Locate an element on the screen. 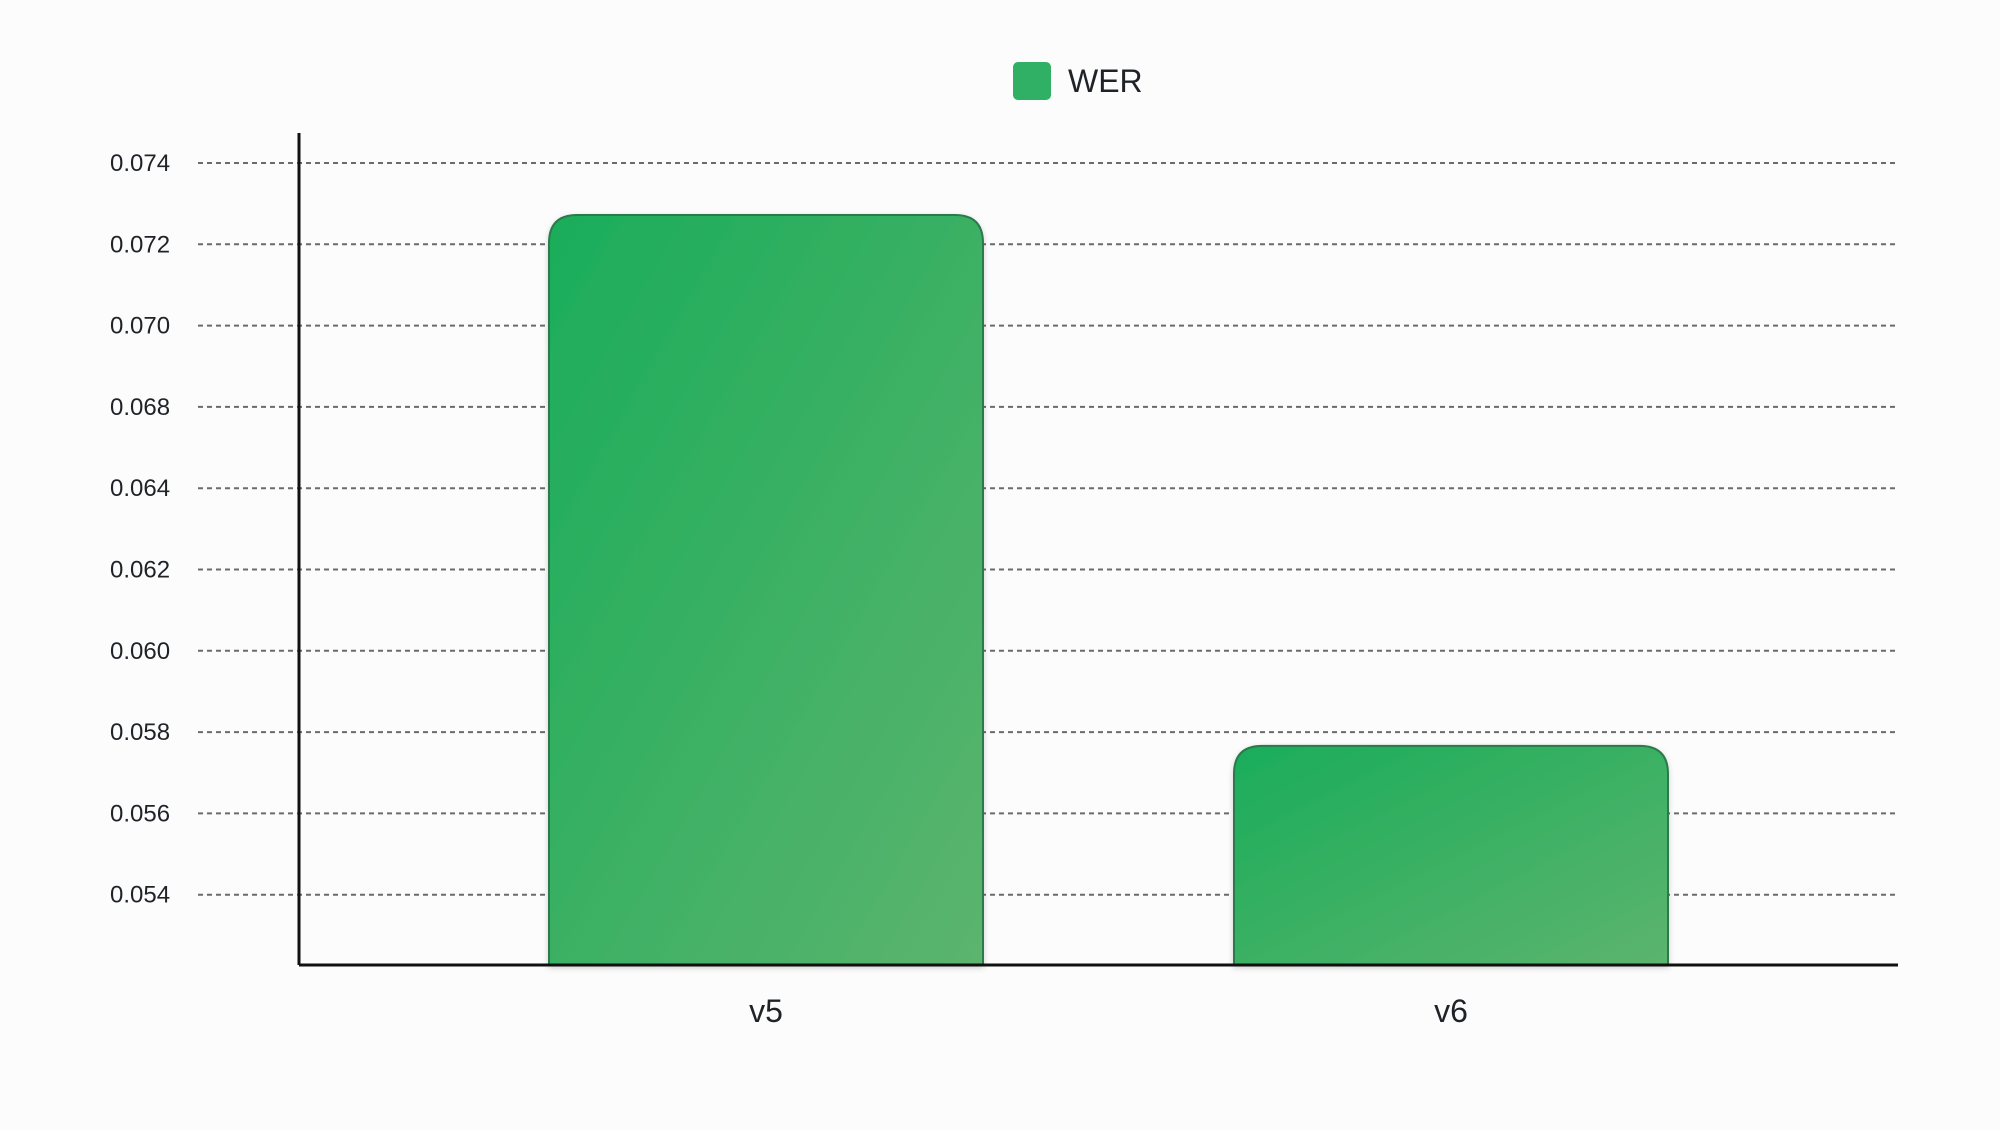 This screenshot has width=2000, height=1130. y-tick-label: 0.070 is located at coordinates (140, 326).